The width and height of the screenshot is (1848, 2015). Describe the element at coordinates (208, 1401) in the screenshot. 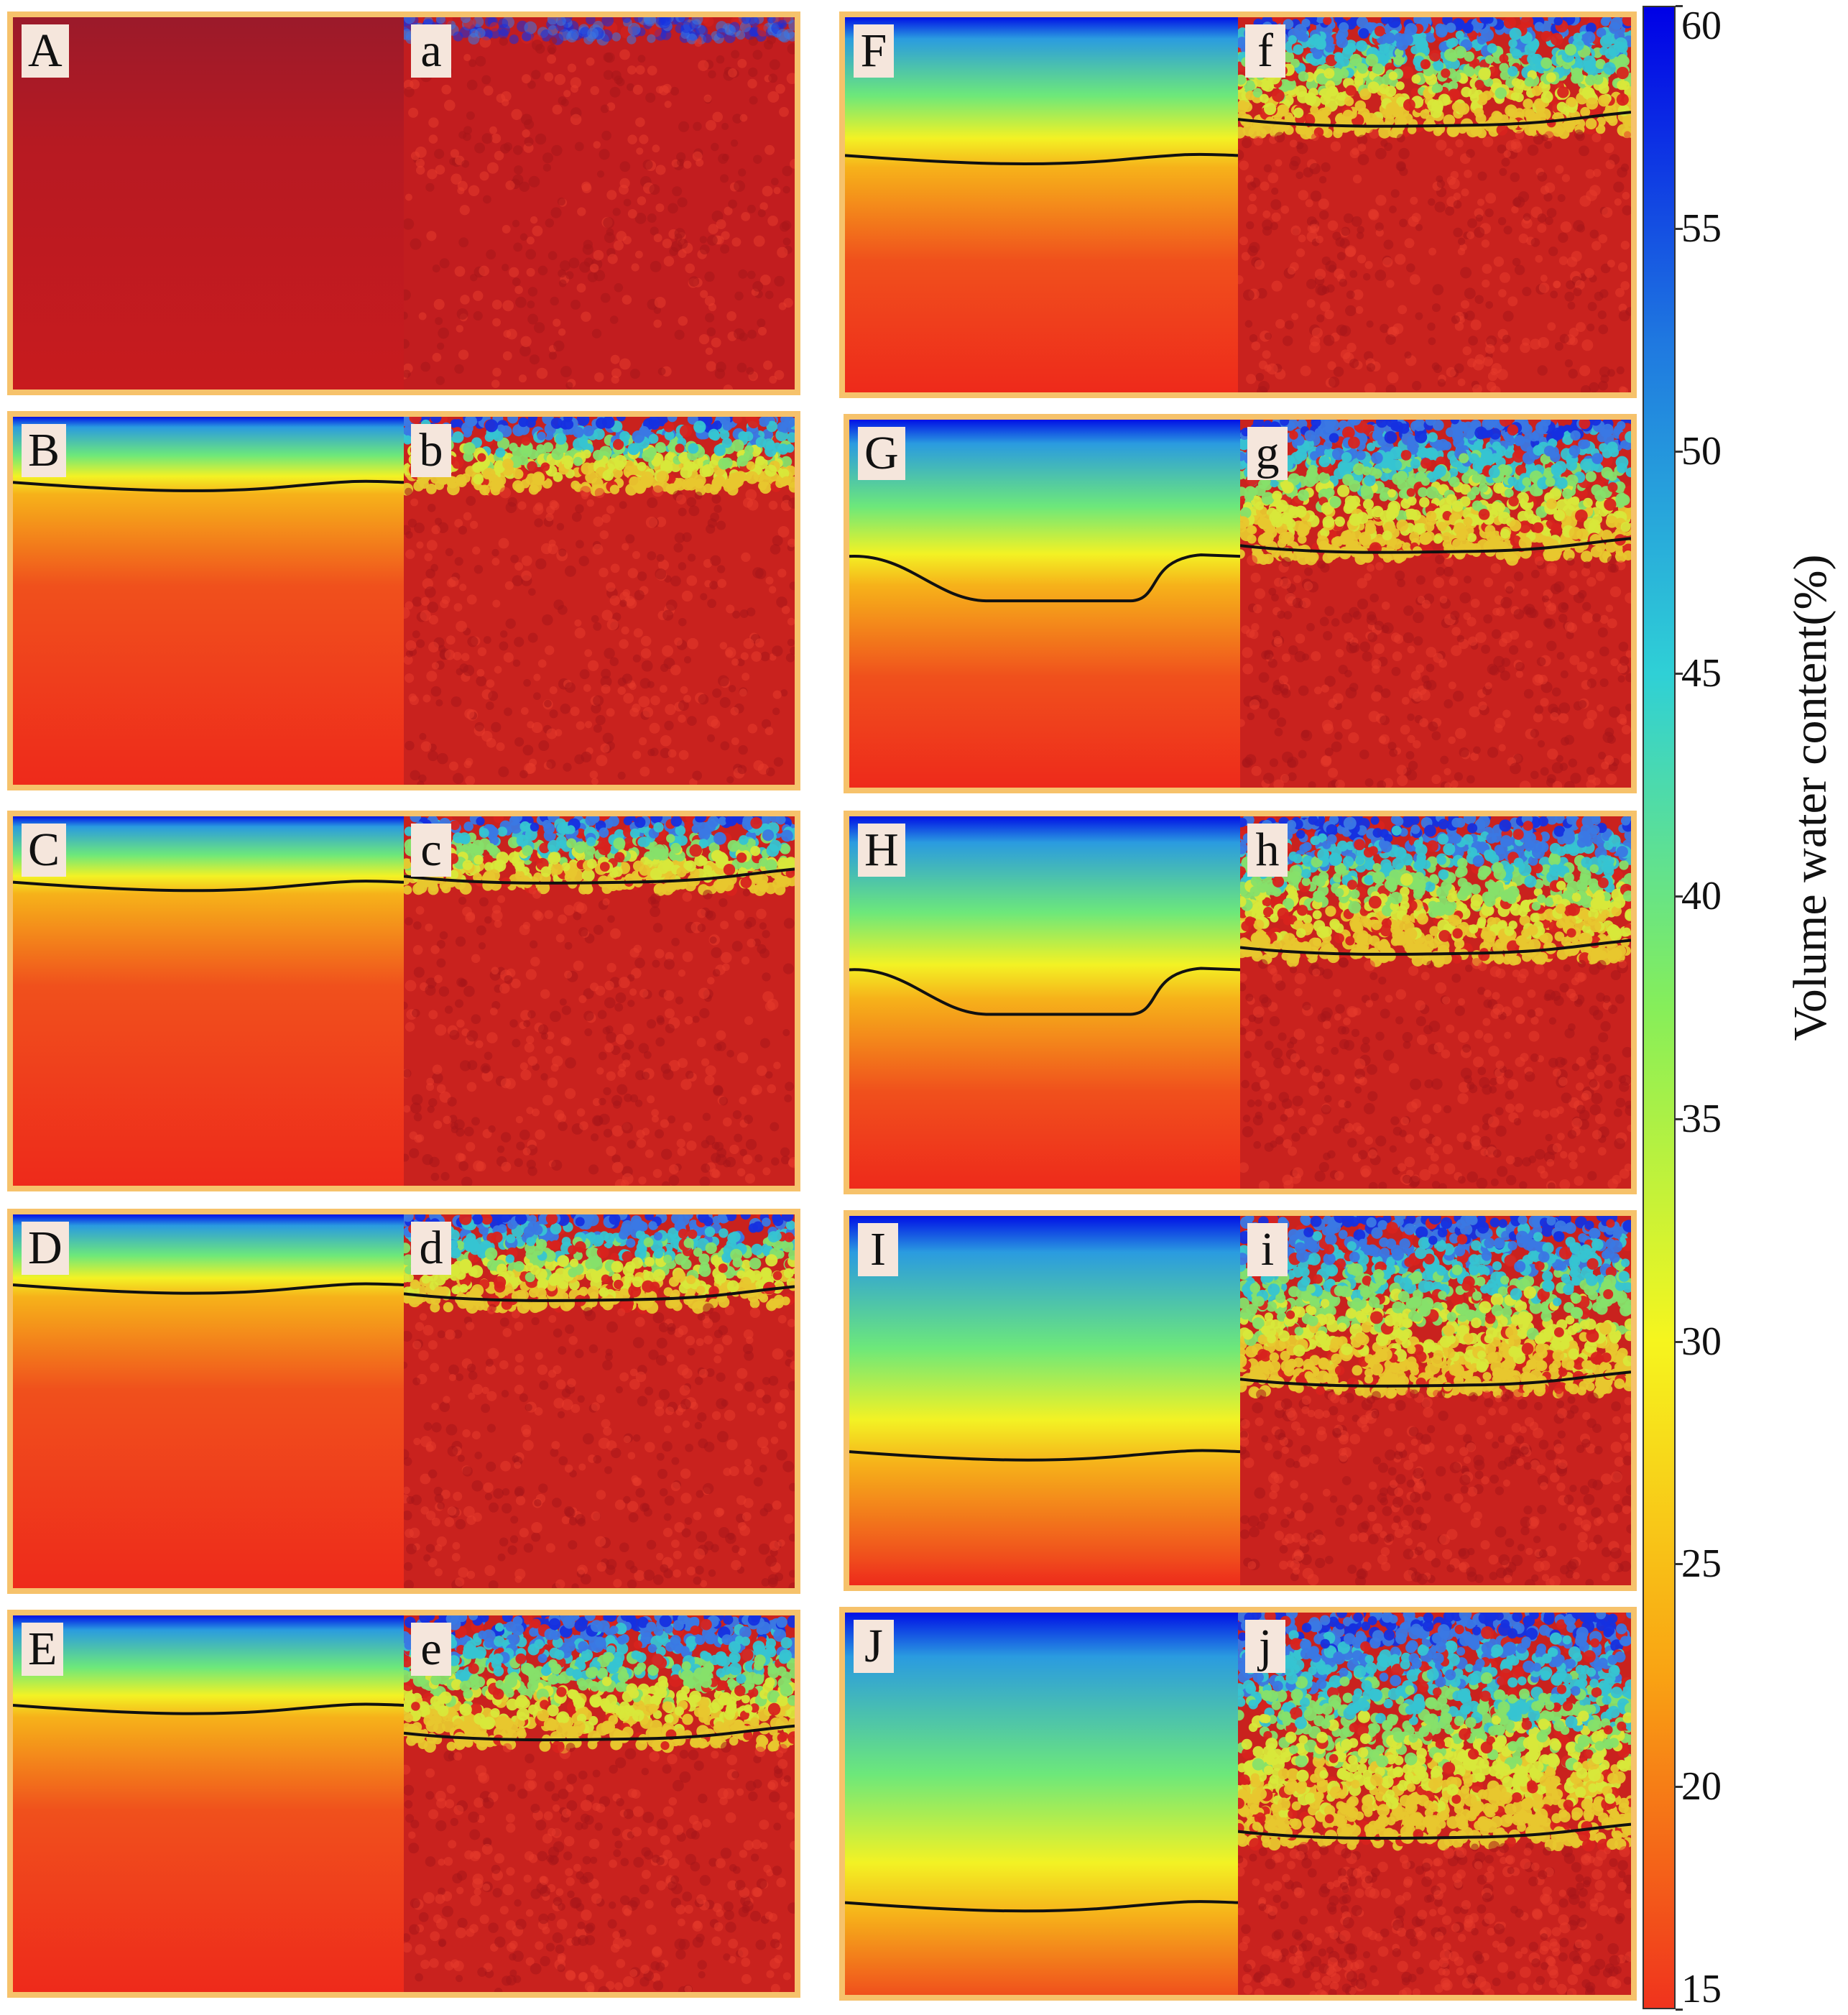

I see `simulation-field` at that location.